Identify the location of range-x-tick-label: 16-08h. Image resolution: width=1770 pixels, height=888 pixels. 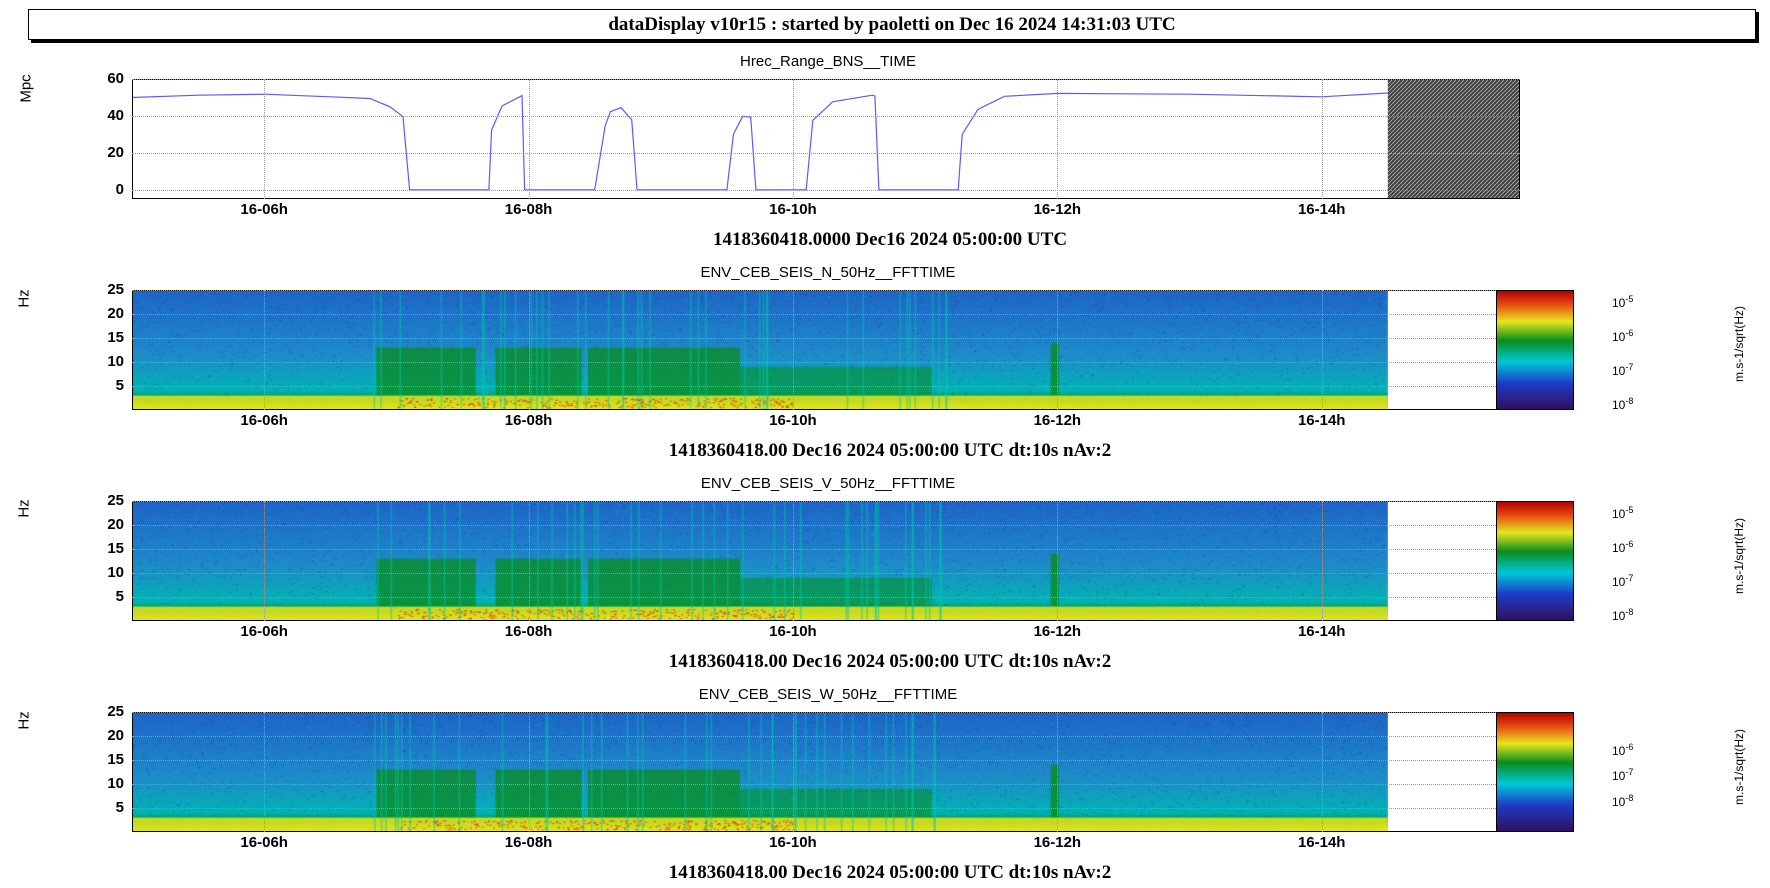
(528, 209).